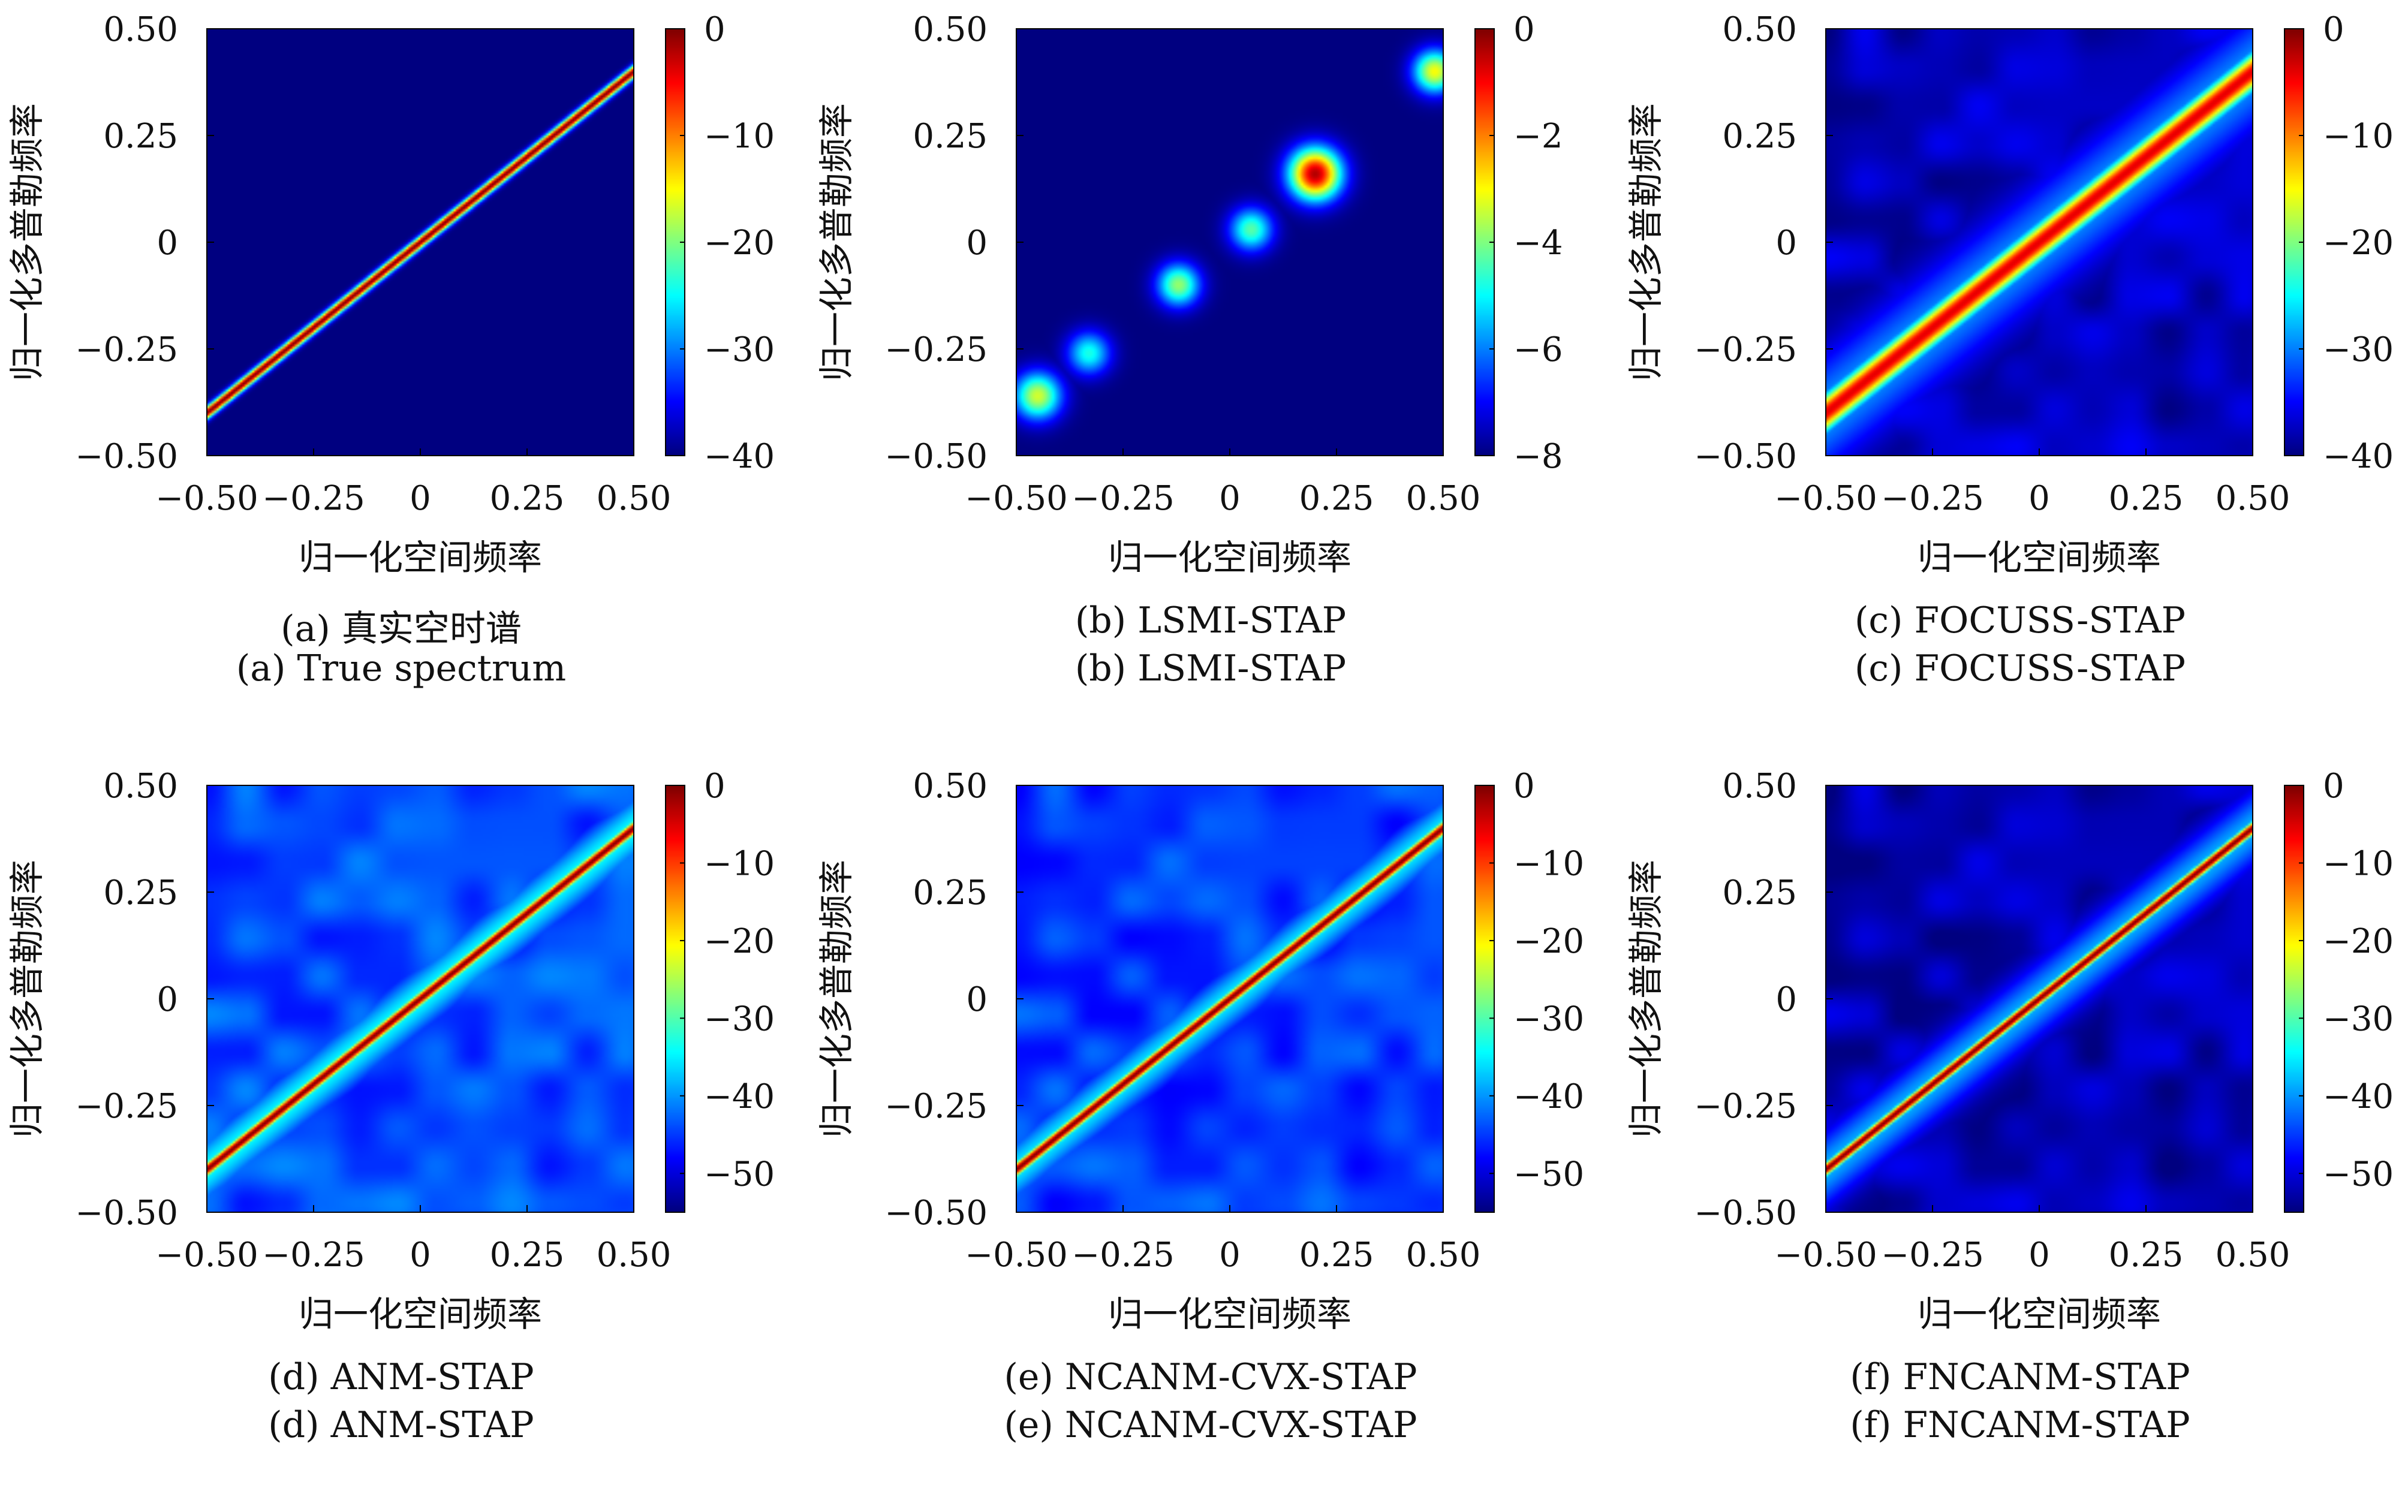 The width and height of the screenshot is (2408, 1512). Describe the element at coordinates (2021, 668) in the screenshot. I see `caption-line-2: (c) FOCUSS-STAP` at that location.